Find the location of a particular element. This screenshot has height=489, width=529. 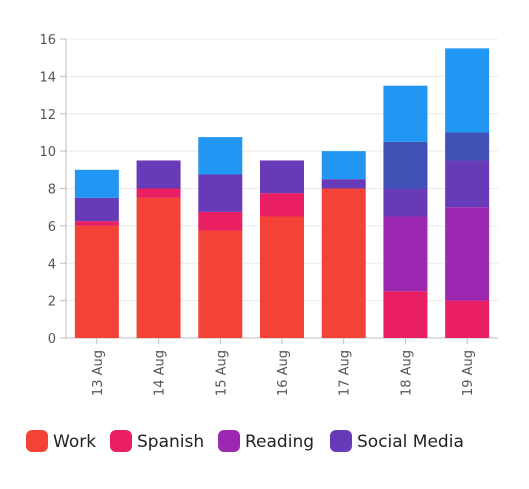

y-tick-label: 4 is located at coordinates (52, 264).